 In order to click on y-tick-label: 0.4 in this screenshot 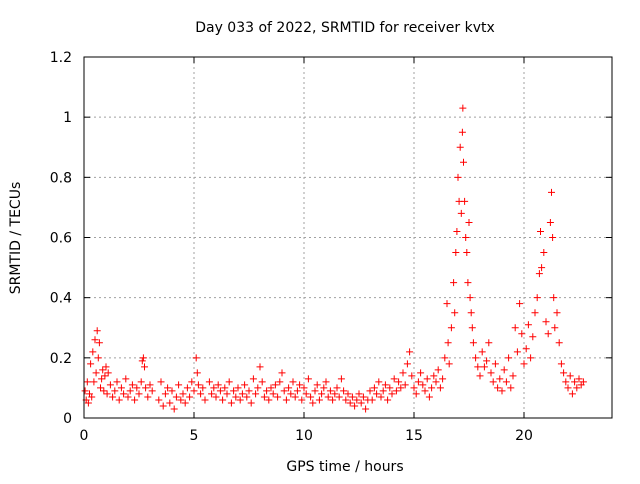, I will do `click(61, 299)`.